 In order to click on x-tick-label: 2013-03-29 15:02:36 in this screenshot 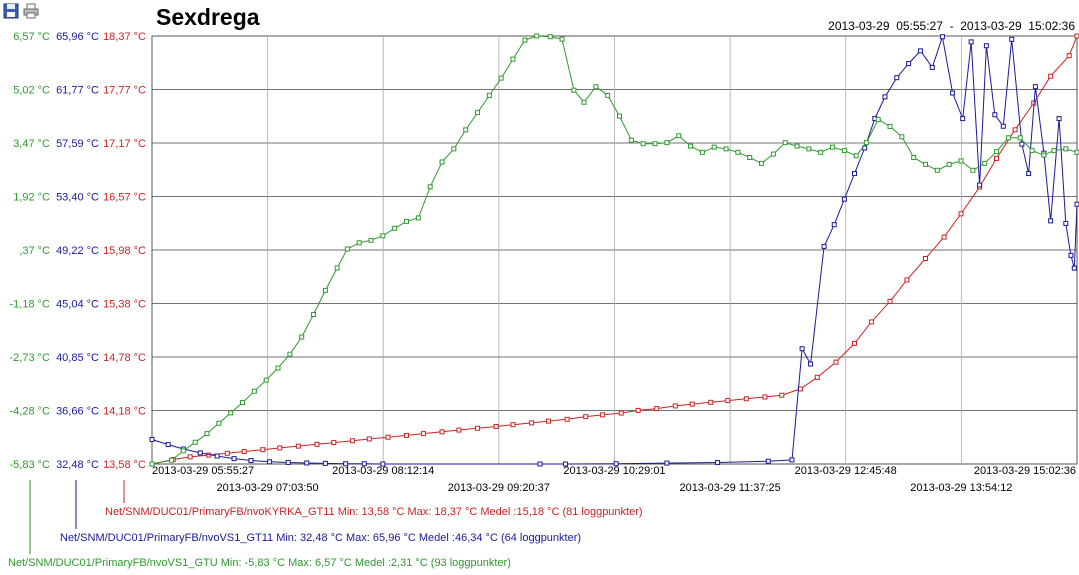, I will do `click(1025, 471)`.